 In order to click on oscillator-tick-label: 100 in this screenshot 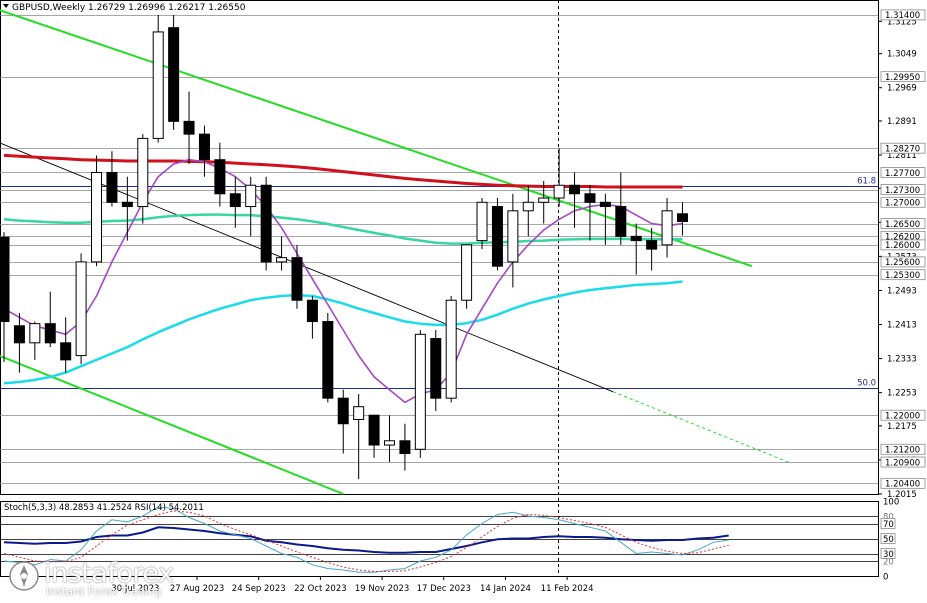, I will do `click(891, 502)`.